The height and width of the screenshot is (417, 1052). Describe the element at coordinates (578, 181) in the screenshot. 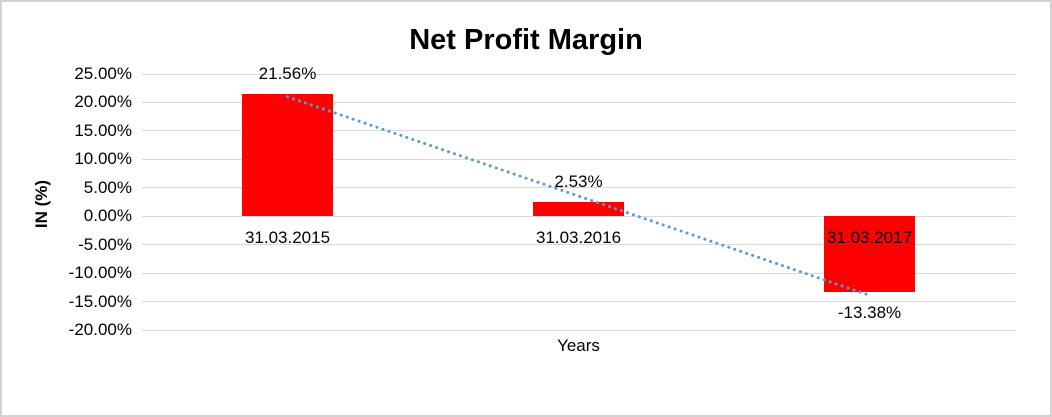

I see `bar-data-label: 2.53%` at that location.